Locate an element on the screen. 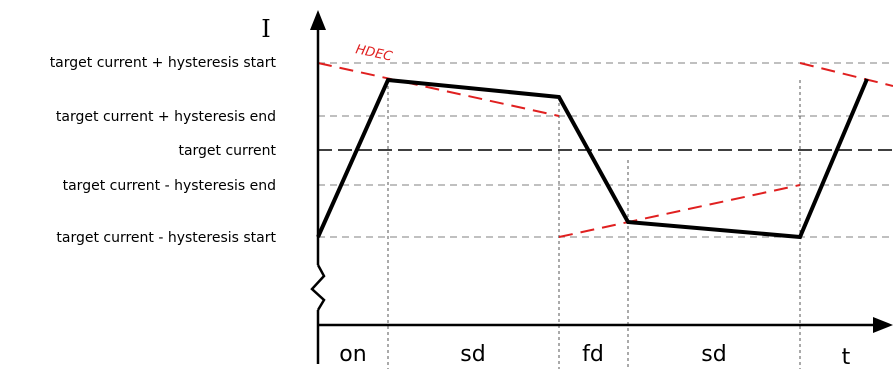 The image size is (893, 369). y-axis-break is located at coordinates (318, 287).